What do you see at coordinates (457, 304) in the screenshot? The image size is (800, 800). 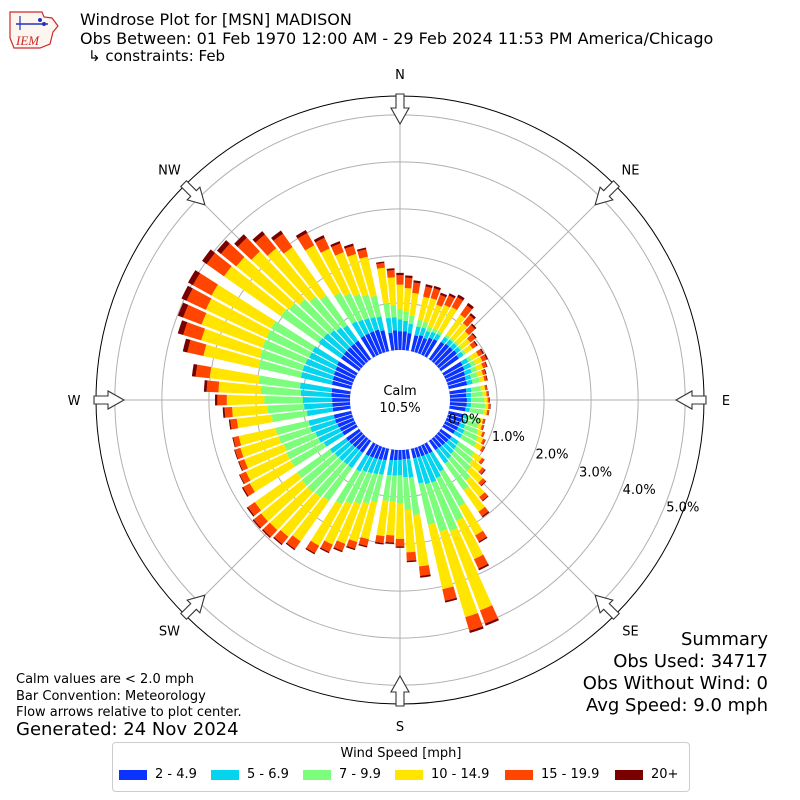 I see `bar-NNE-4-bin4` at bounding box center [457, 304].